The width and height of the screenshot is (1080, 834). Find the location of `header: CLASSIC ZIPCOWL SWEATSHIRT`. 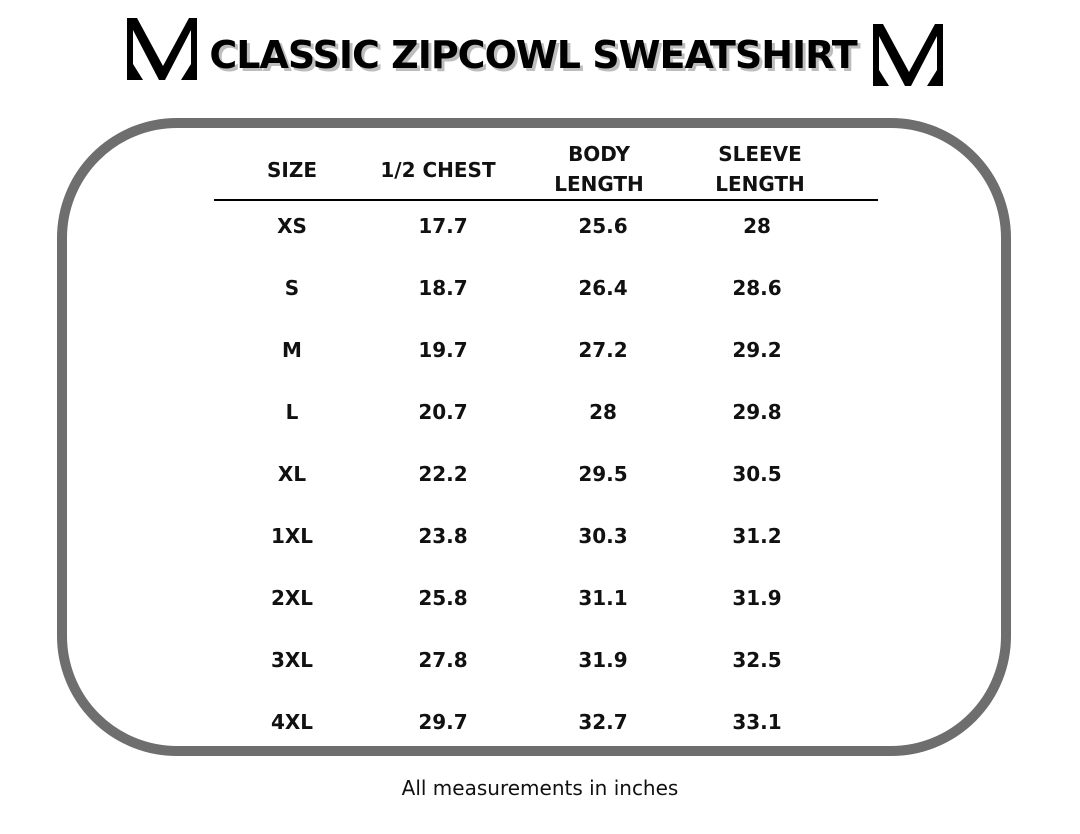

header: CLASSIC ZIPCOWL SWEATSHIRT is located at coordinates (540, 55).